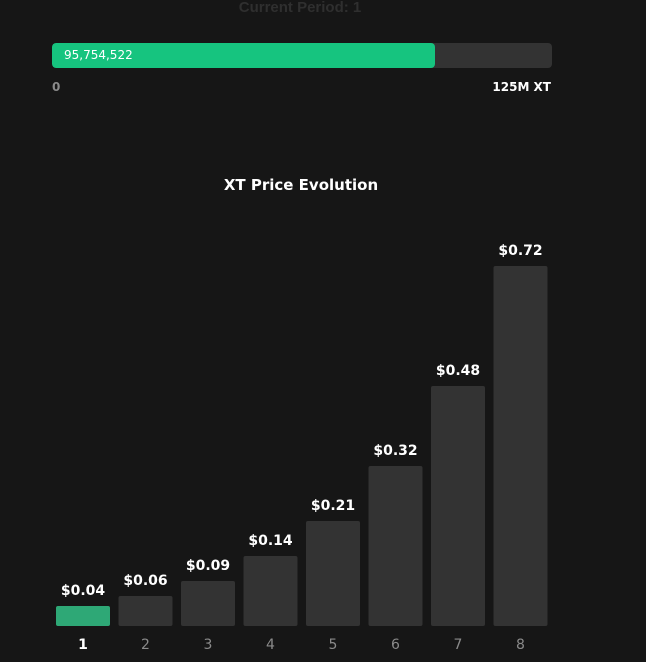  I want to click on x-tick-label: 8, so click(520, 645).